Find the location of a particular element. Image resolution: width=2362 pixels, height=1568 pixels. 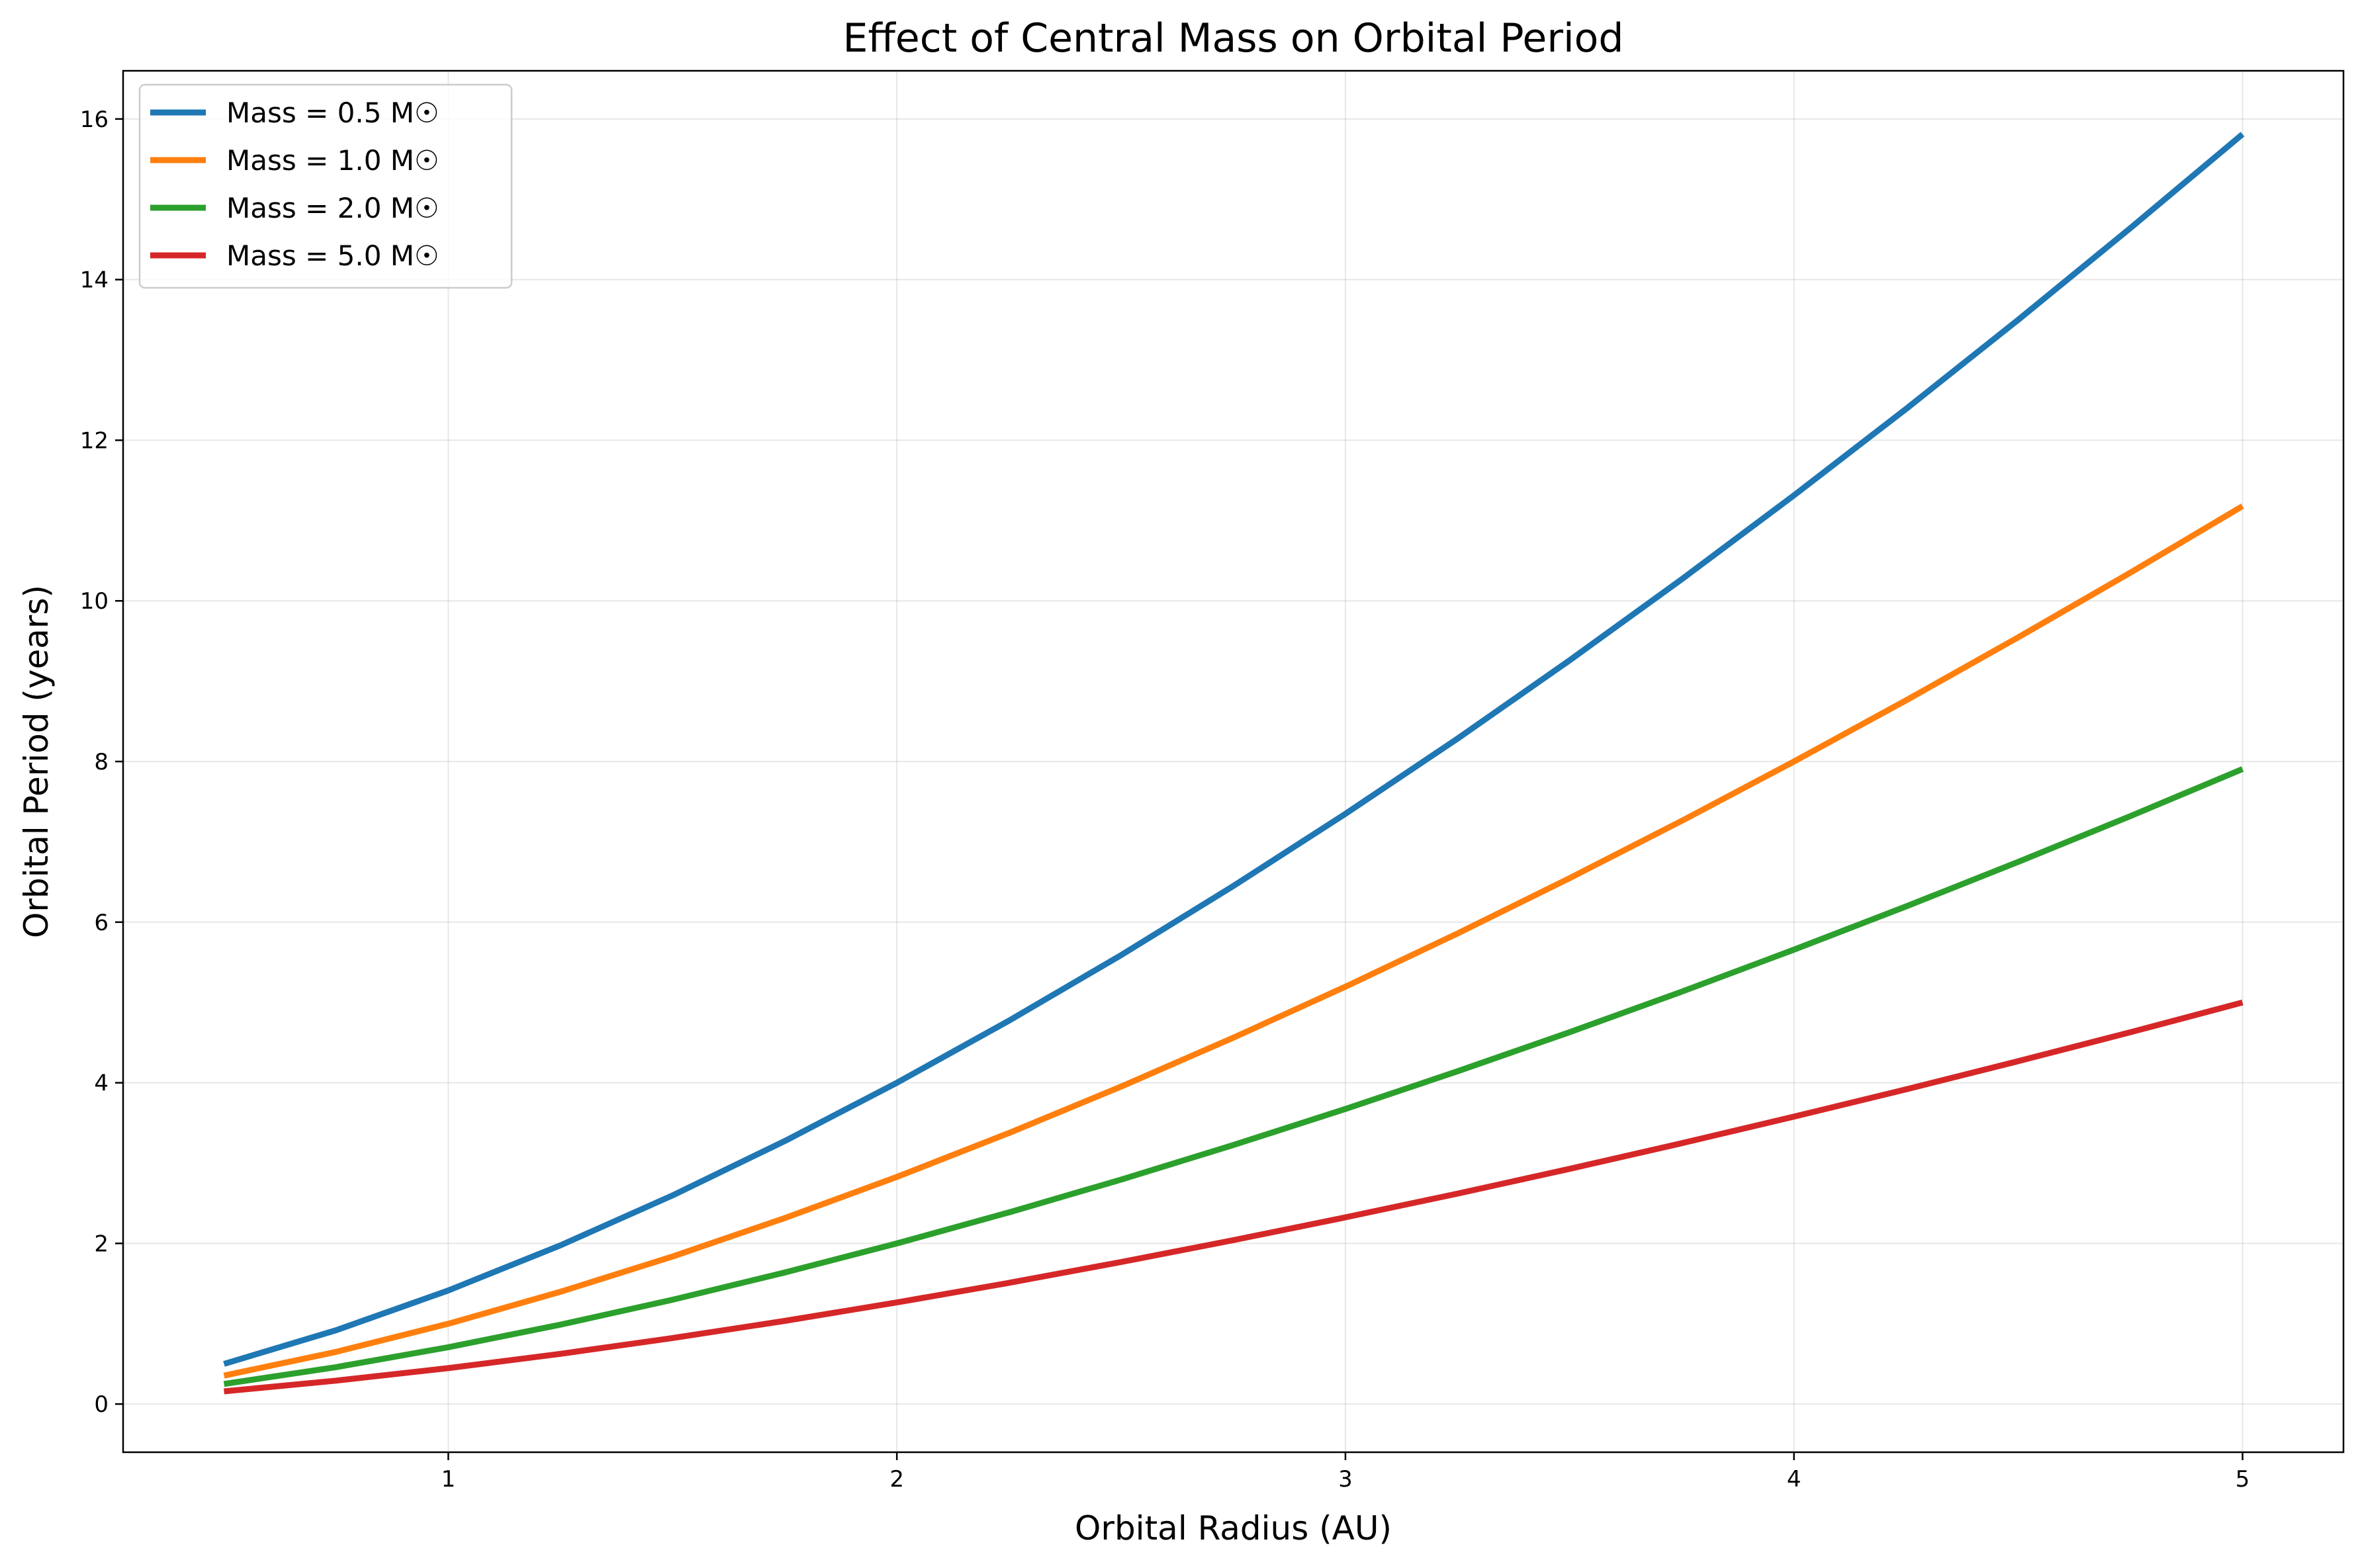

x-tick-label: 2 is located at coordinates (896, 1480).